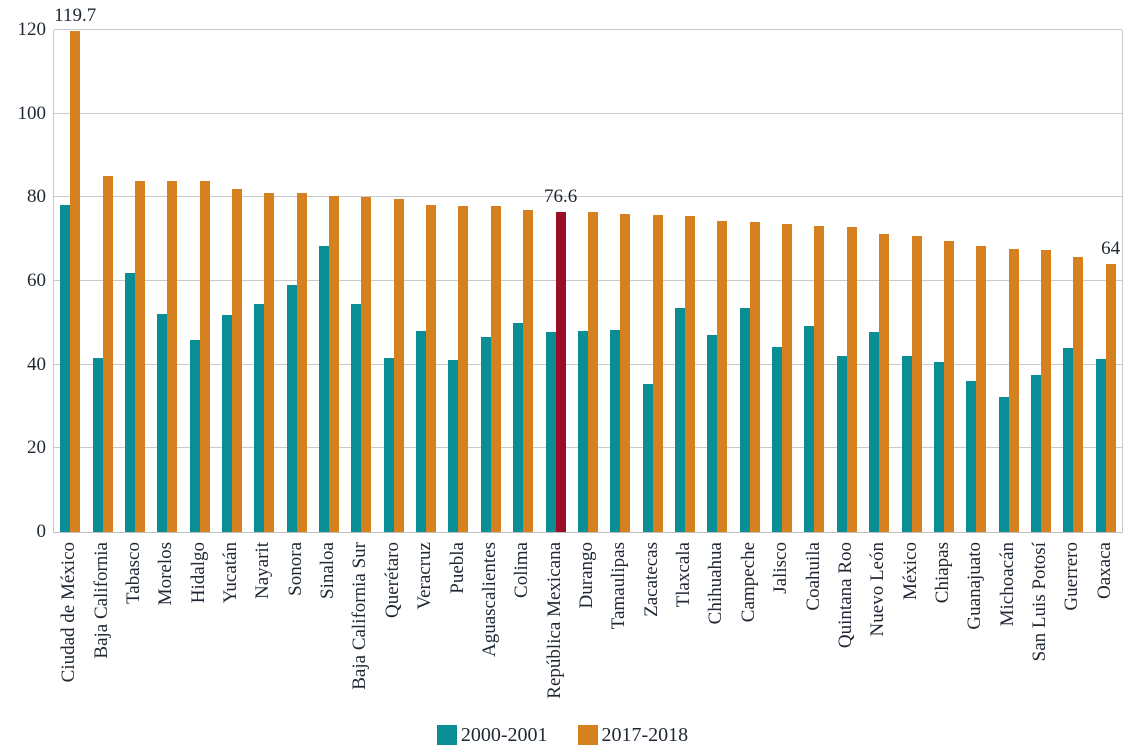 The image size is (1125, 754). Describe the element at coordinates (504, 735) in the screenshot. I see `legend-label: 2000-2001` at that location.